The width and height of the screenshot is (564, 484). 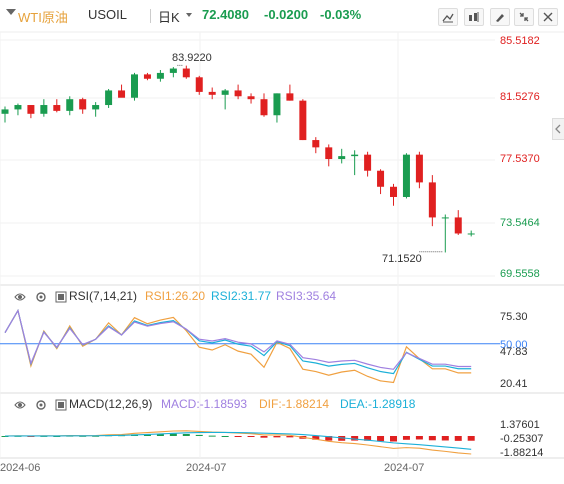 I want to click on style-button, so click(x=500, y=17).